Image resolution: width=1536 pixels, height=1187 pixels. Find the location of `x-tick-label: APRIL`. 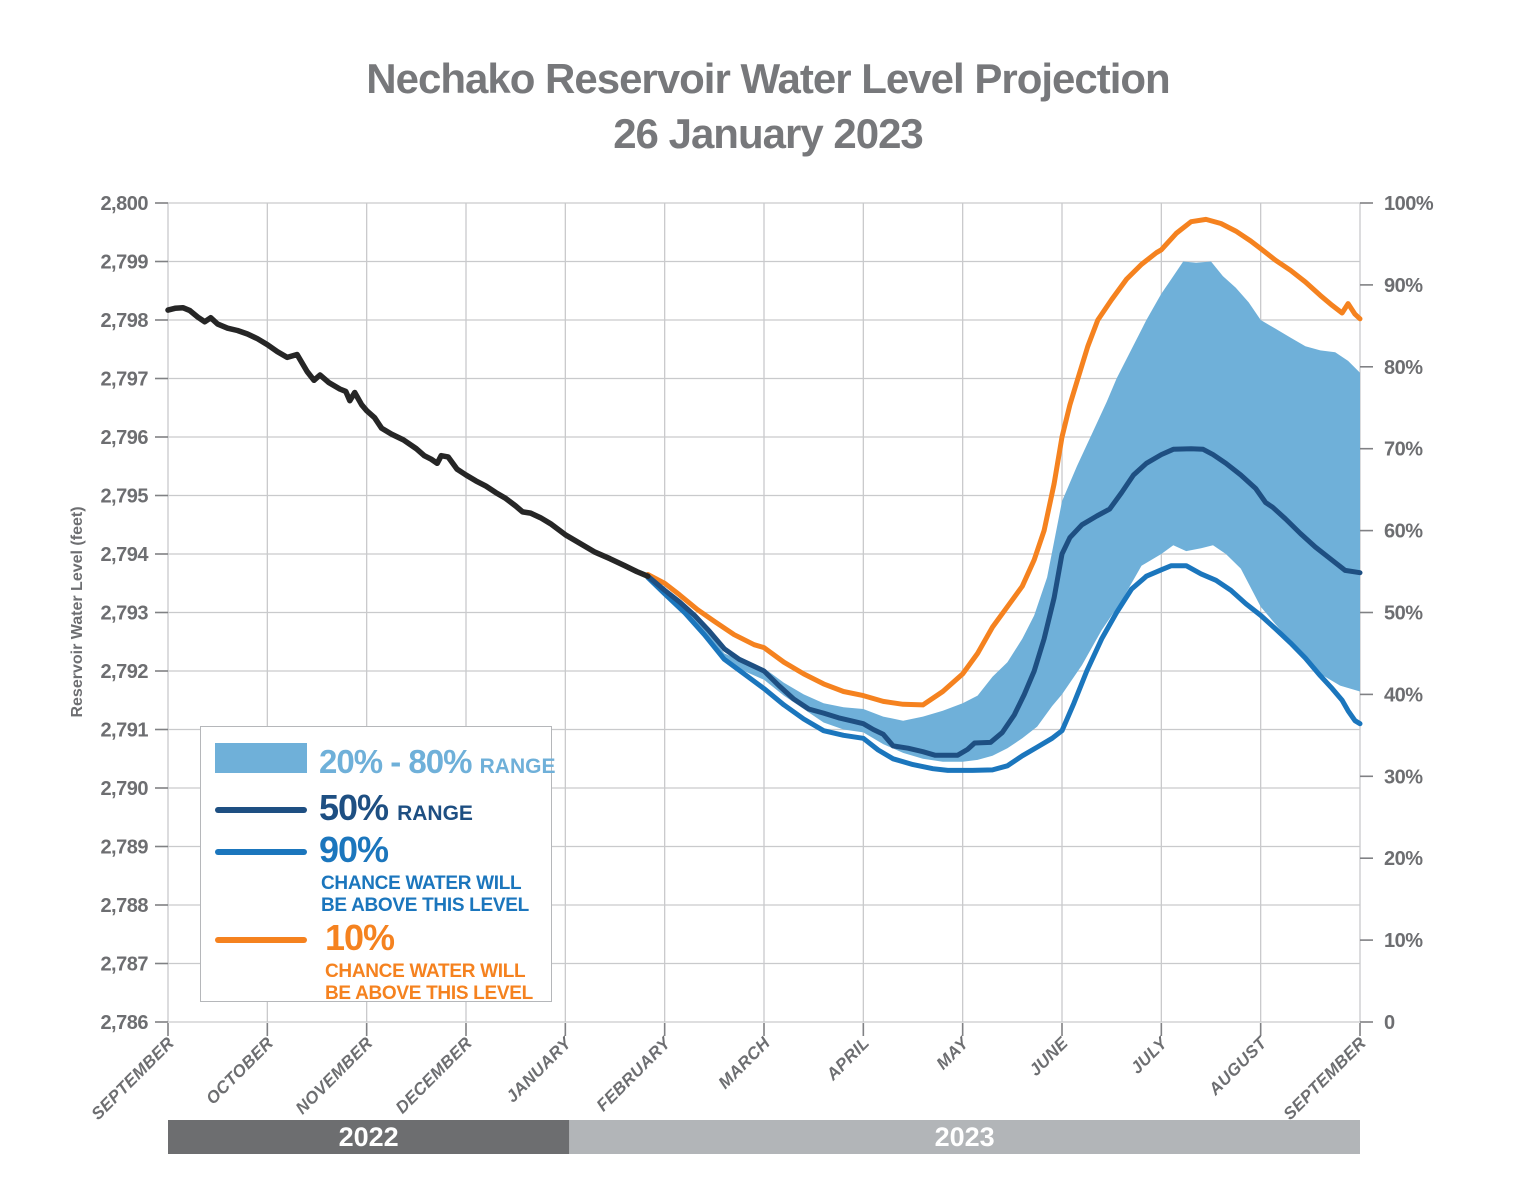

x-tick-label: APRIL is located at coordinates (847, 1058).